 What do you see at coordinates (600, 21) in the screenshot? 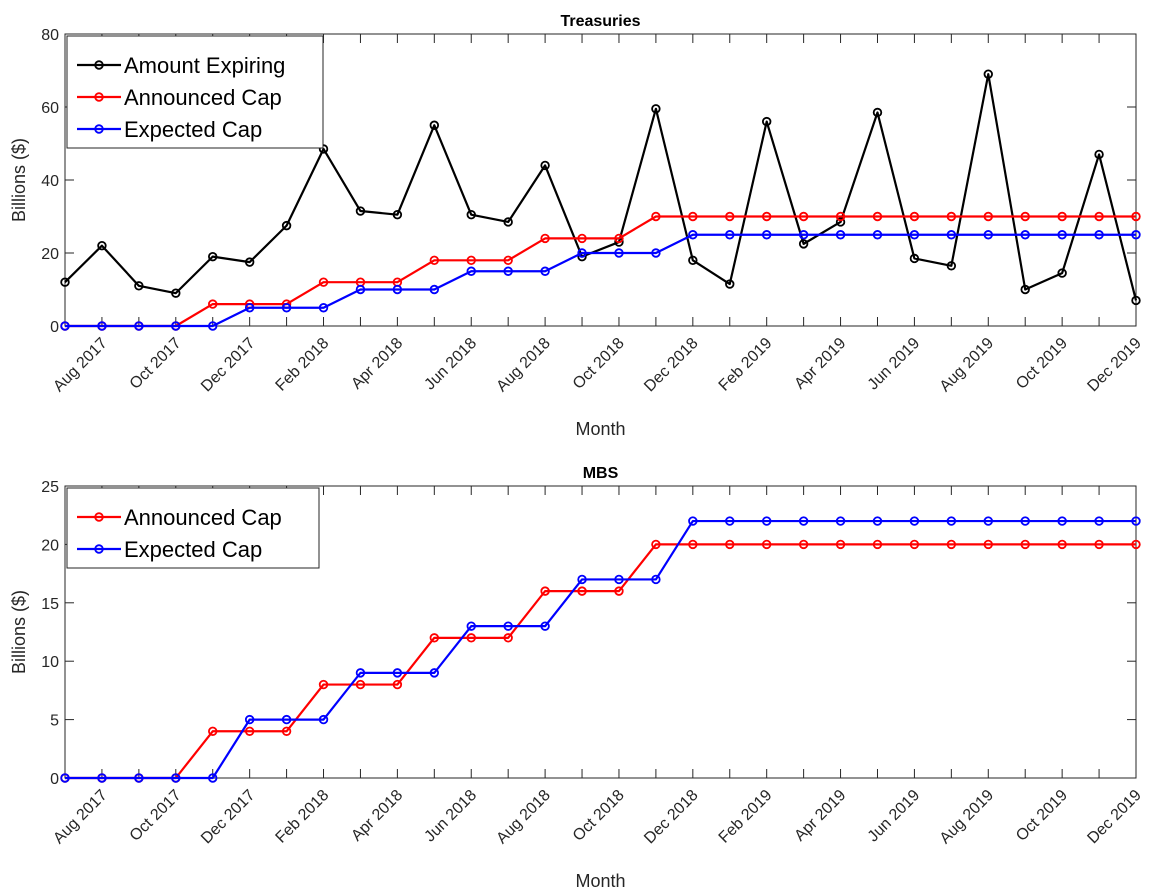
I see `chart-title: Treasuries` at bounding box center [600, 21].